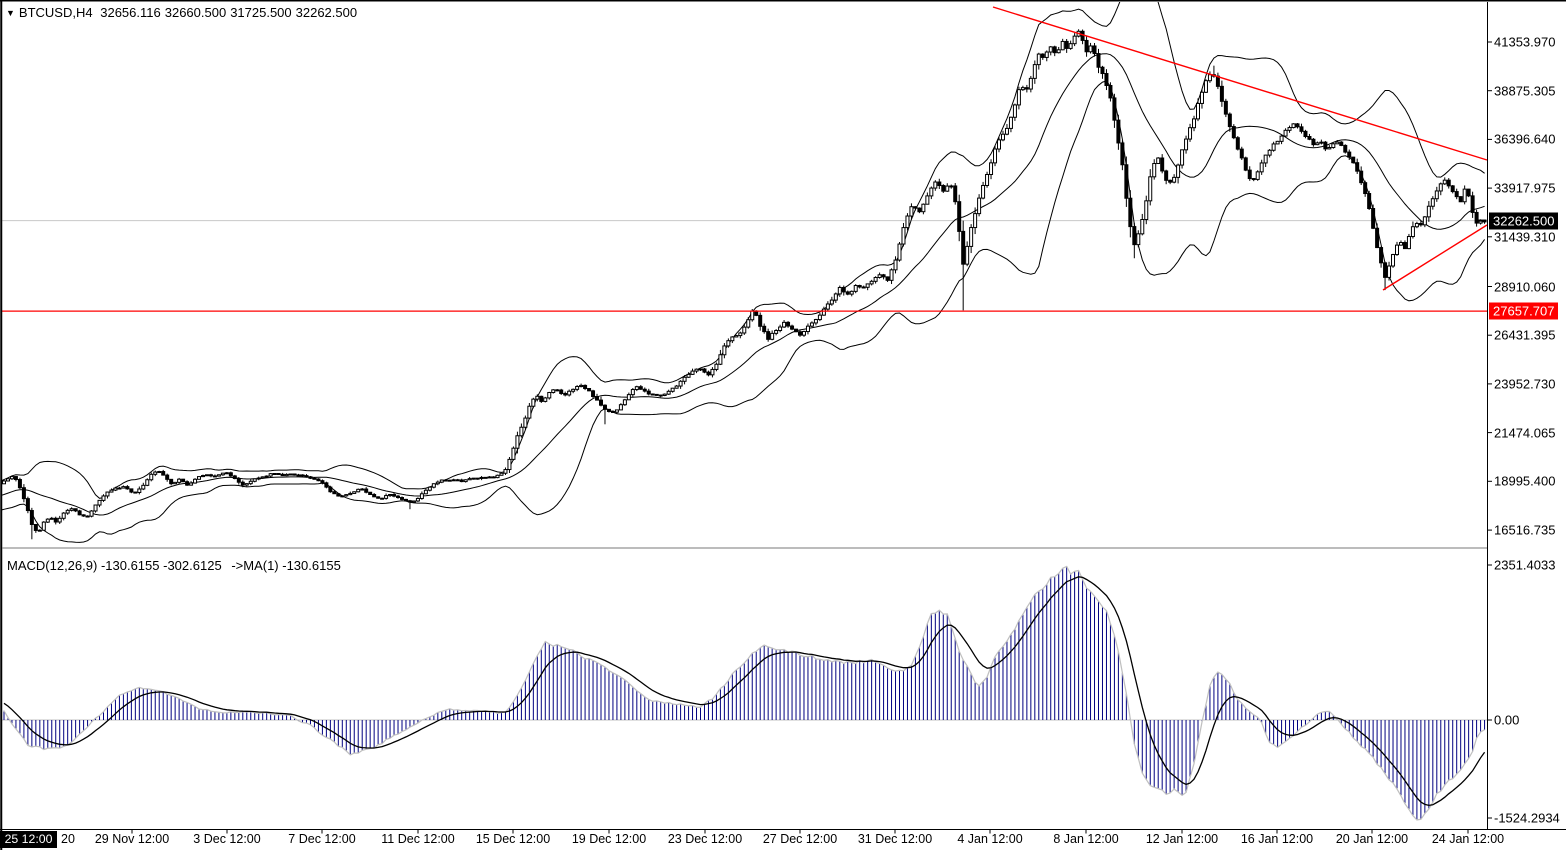  I want to click on macd-axis-label: 2351.4033, so click(1525, 565).